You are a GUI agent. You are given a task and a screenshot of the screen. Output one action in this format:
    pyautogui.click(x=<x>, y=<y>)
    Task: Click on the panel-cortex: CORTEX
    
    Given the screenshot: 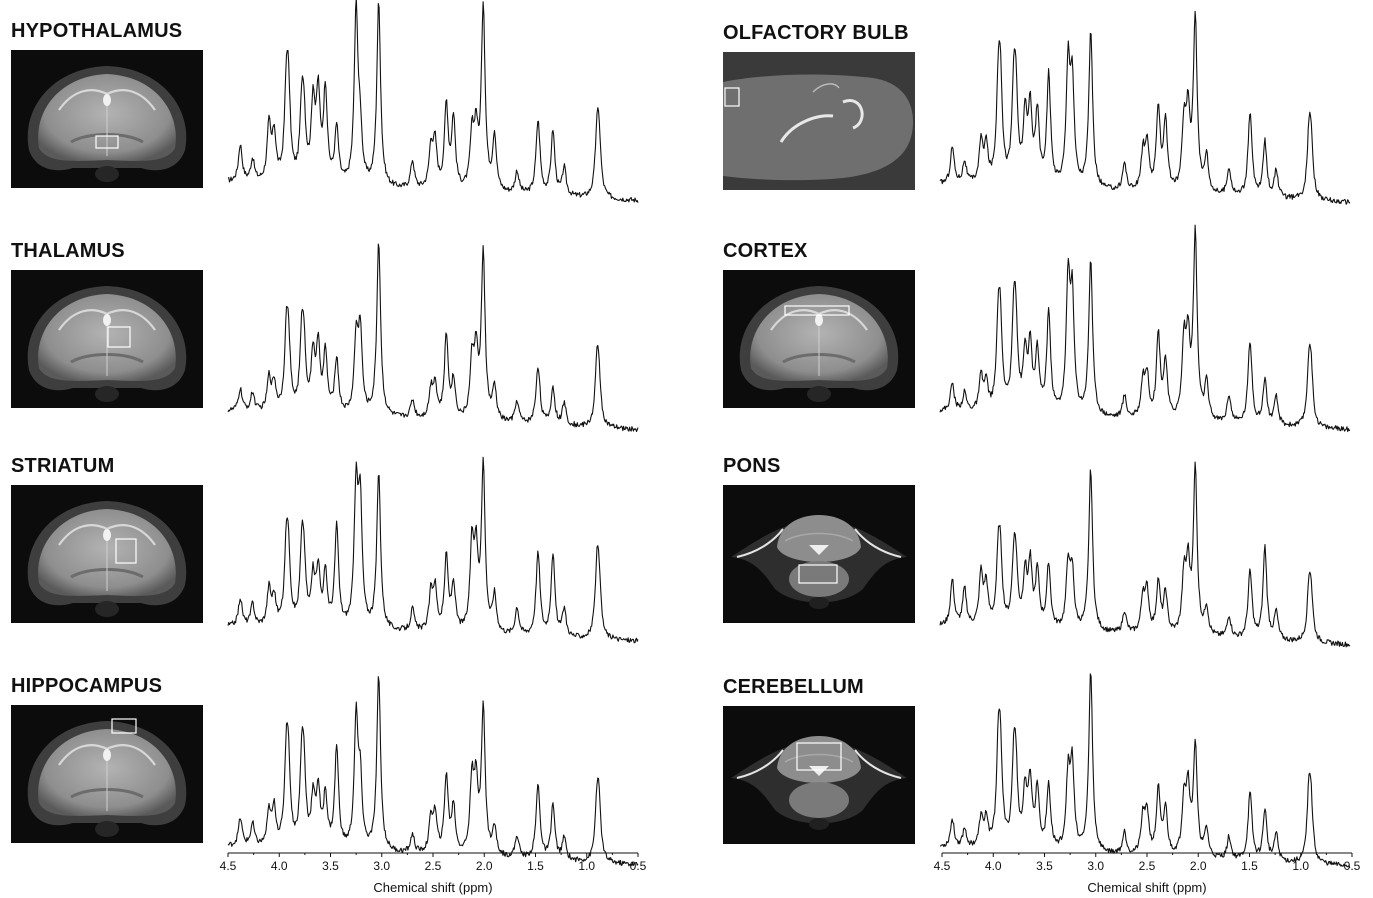 What is the action you would take?
    pyautogui.click(x=1048, y=340)
    